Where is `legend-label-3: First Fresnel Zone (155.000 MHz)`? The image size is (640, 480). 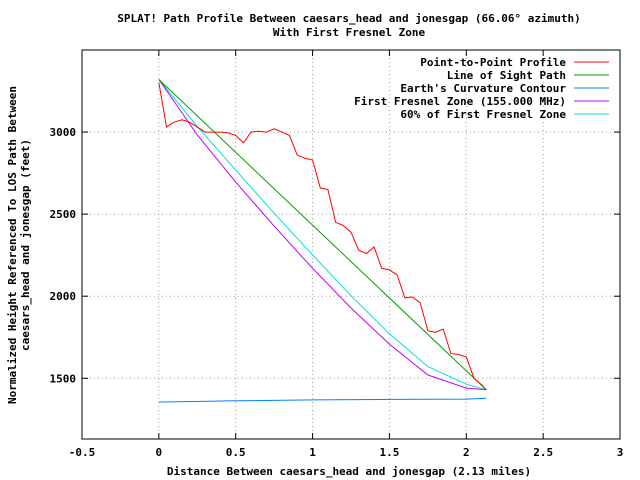
legend-label-3: First Fresnel Zone (155.000 MHz) is located at coordinates (460, 101).